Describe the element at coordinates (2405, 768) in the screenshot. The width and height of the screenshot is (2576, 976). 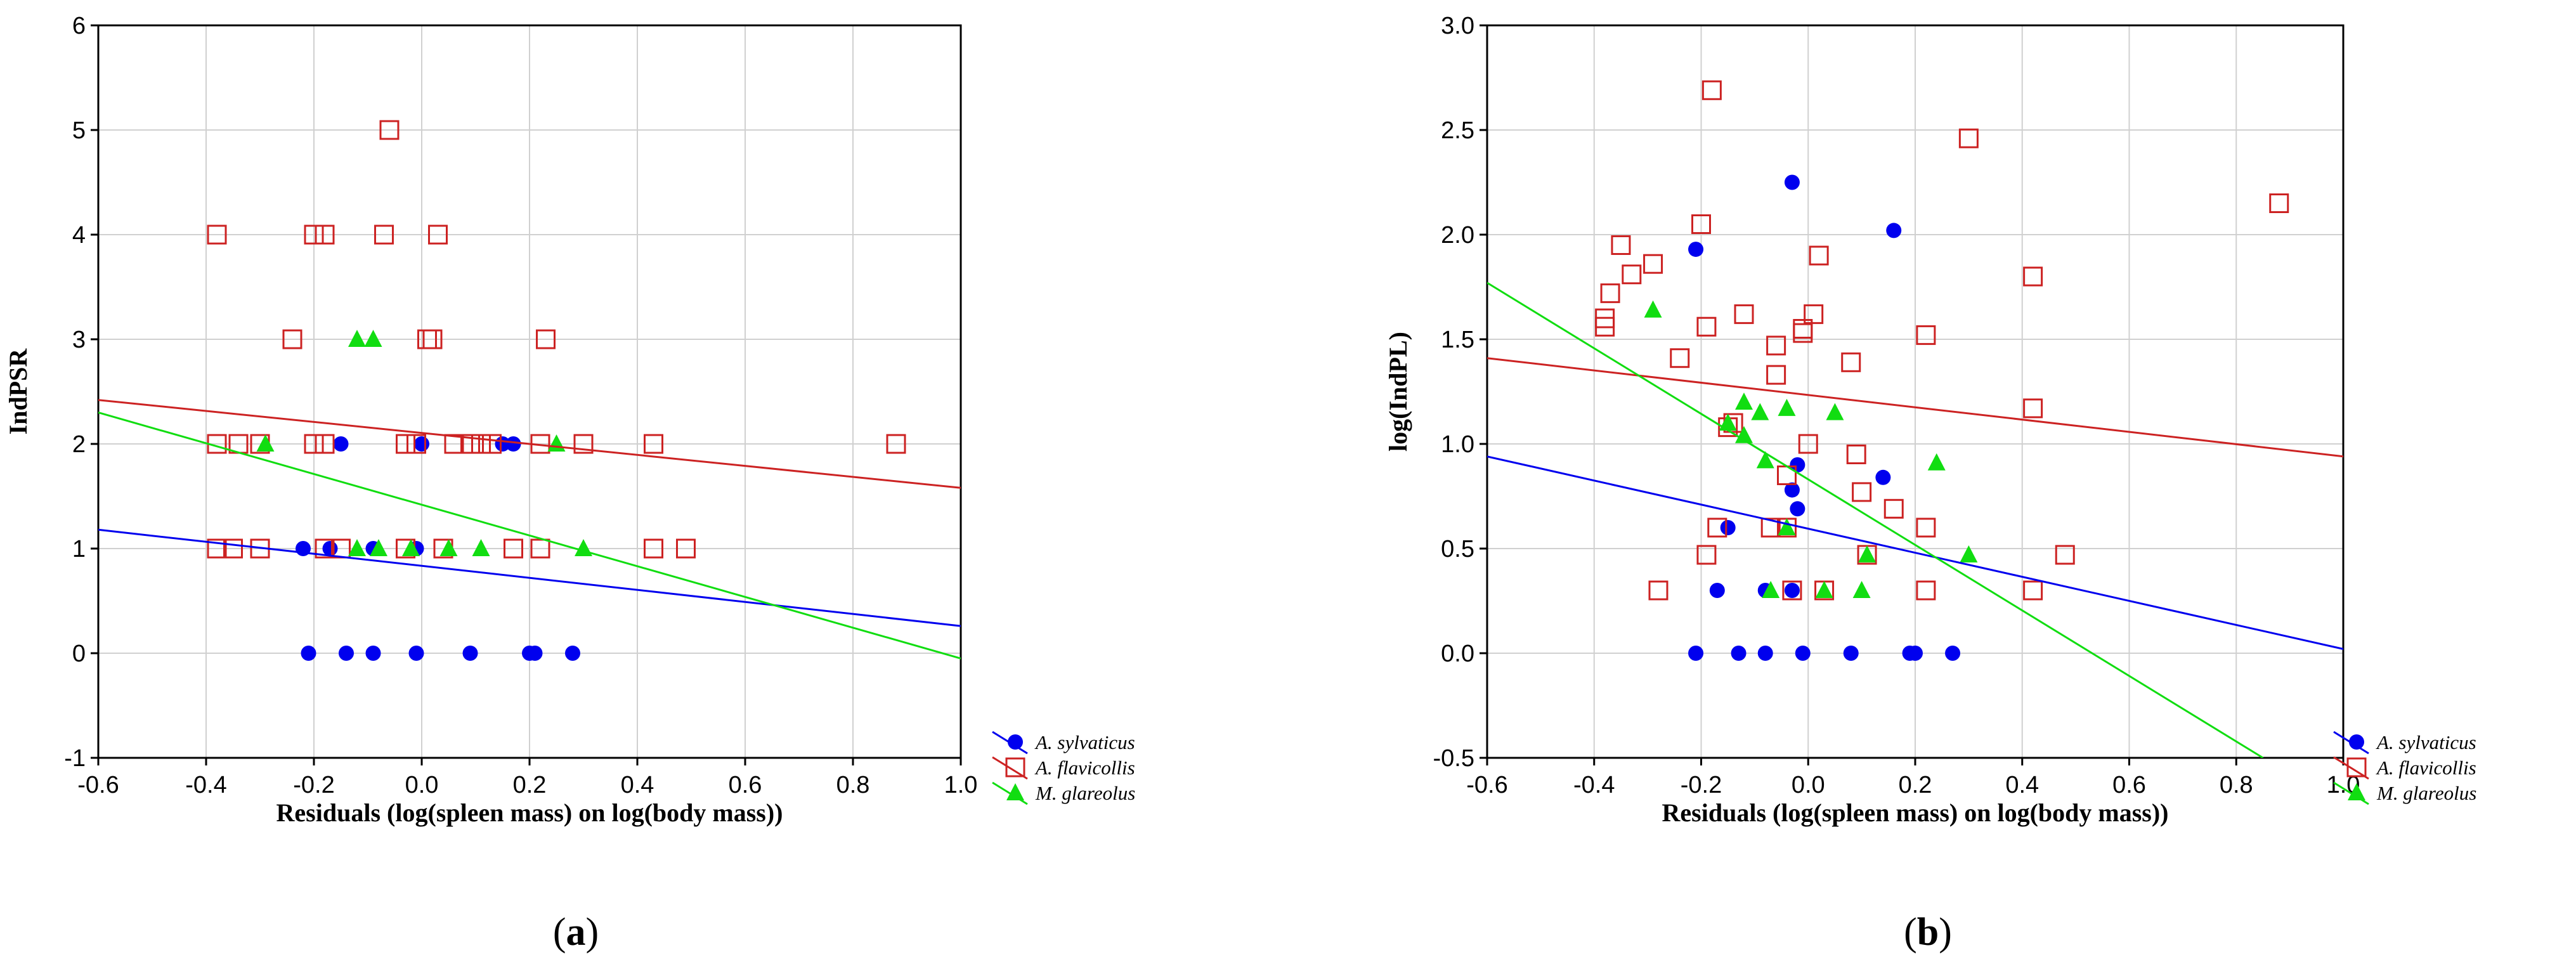
I see `legend: A. sylvaticus A. flavicollis M. glareolus` at that location.